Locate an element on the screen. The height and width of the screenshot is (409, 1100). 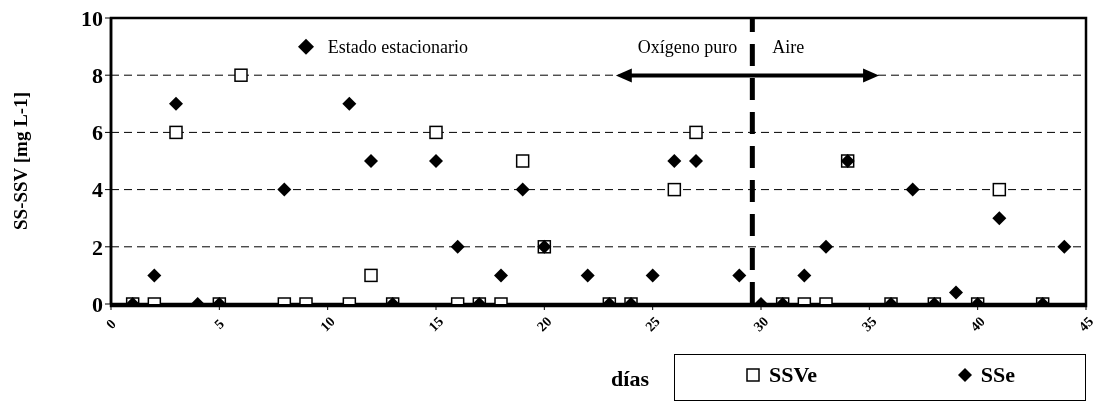
x-tick-label: 5 is located at coordinates (219, 324).